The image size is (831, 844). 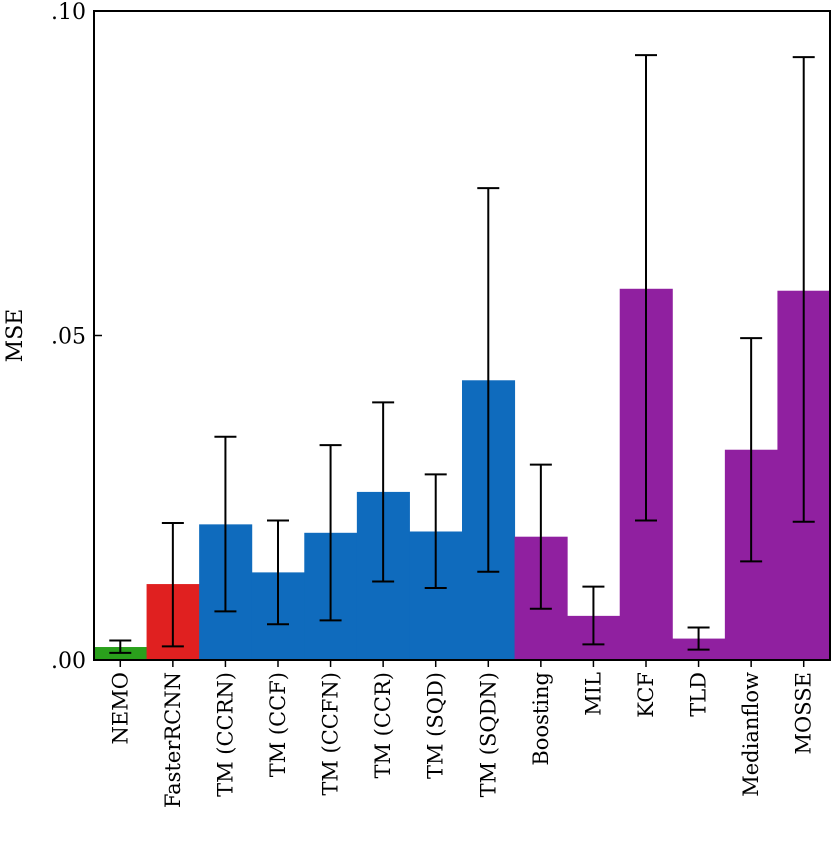 I want to click on y-tick-label: .10, so click(x=68, y=12).